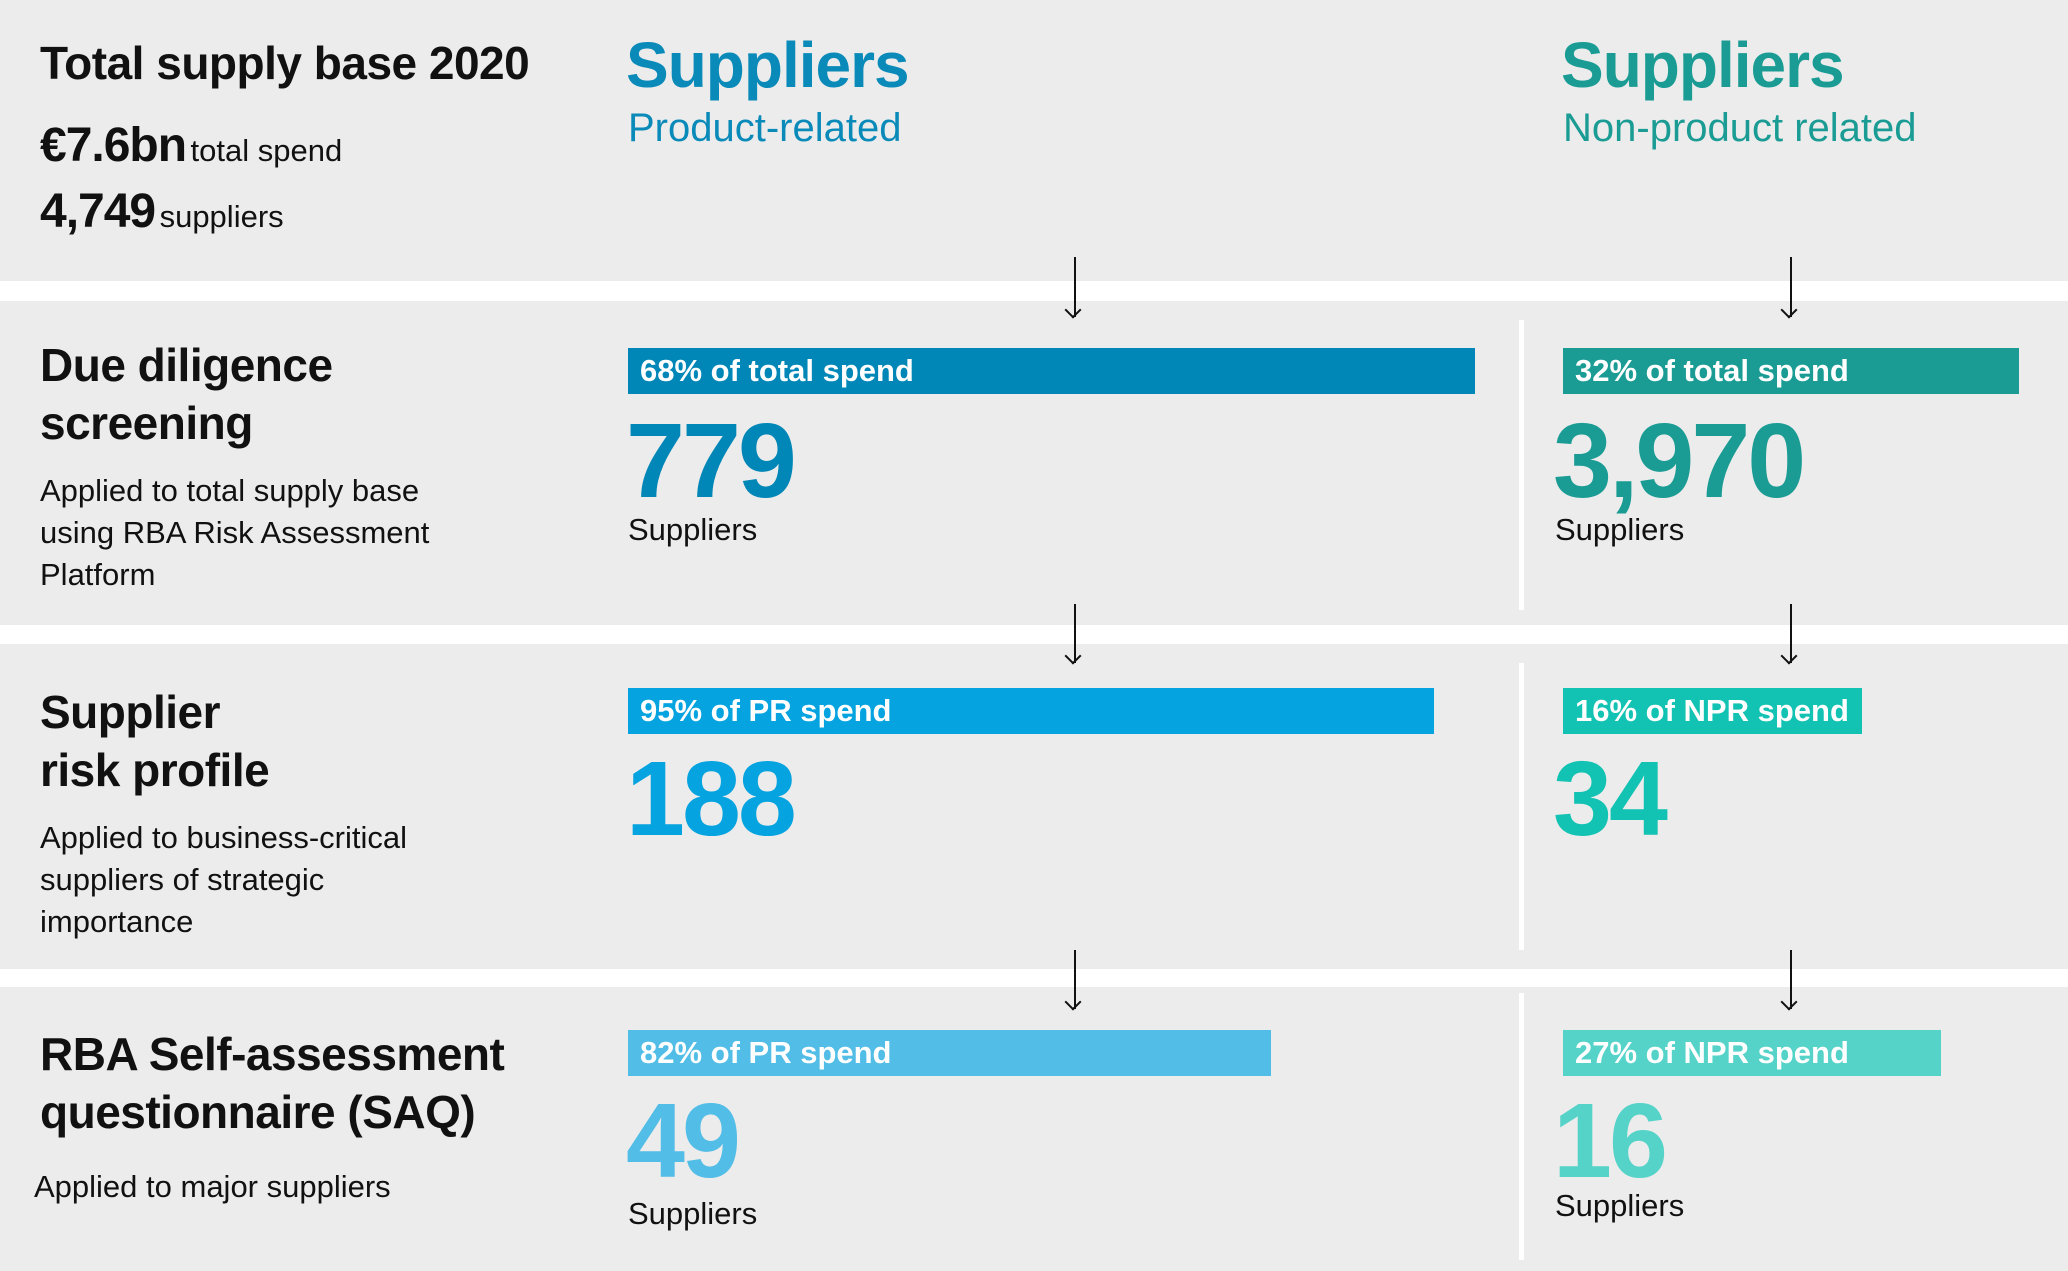 The image size is (2068, 1271). Describe the element at coordinates (1703, 65) in the screenshot. I see `nonproduct-column-title: Suppliers` at that location.